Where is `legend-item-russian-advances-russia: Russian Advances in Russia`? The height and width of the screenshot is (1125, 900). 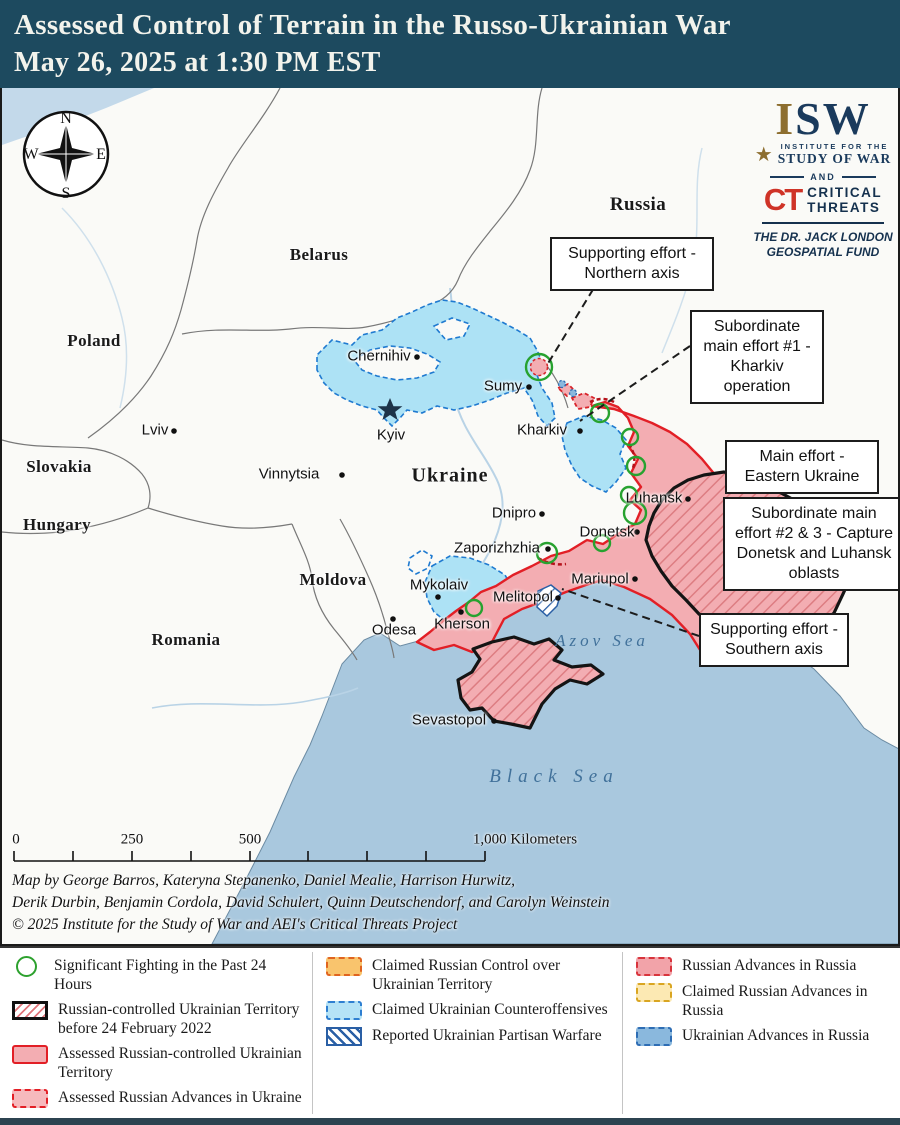
legend-item-russian-advances-russia: Russian Advances in Russia is located at coordinates (764, 966).